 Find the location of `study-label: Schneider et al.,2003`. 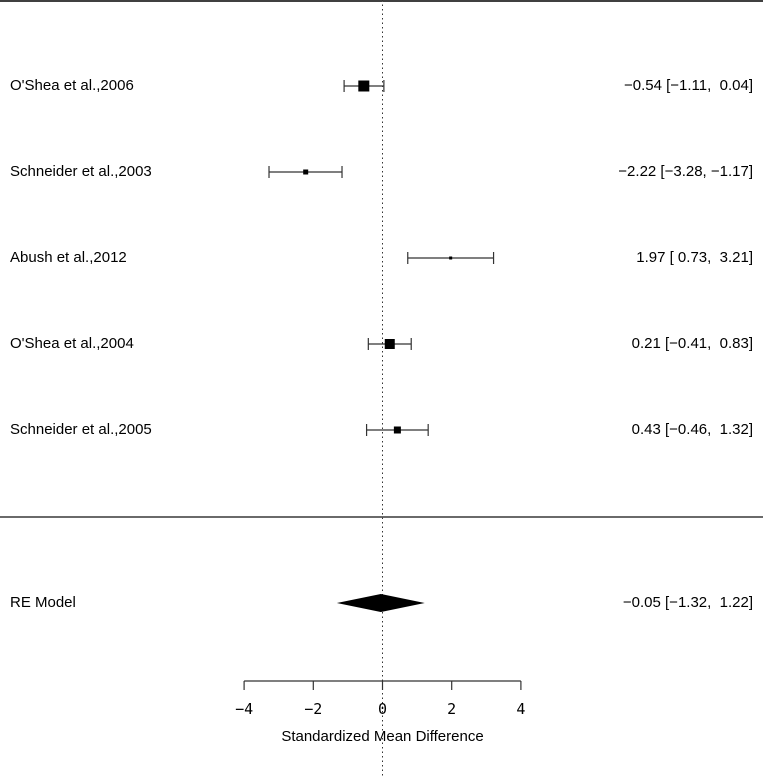

study-label: Schneider et al.,2003 is located at coordinates (81, 171).